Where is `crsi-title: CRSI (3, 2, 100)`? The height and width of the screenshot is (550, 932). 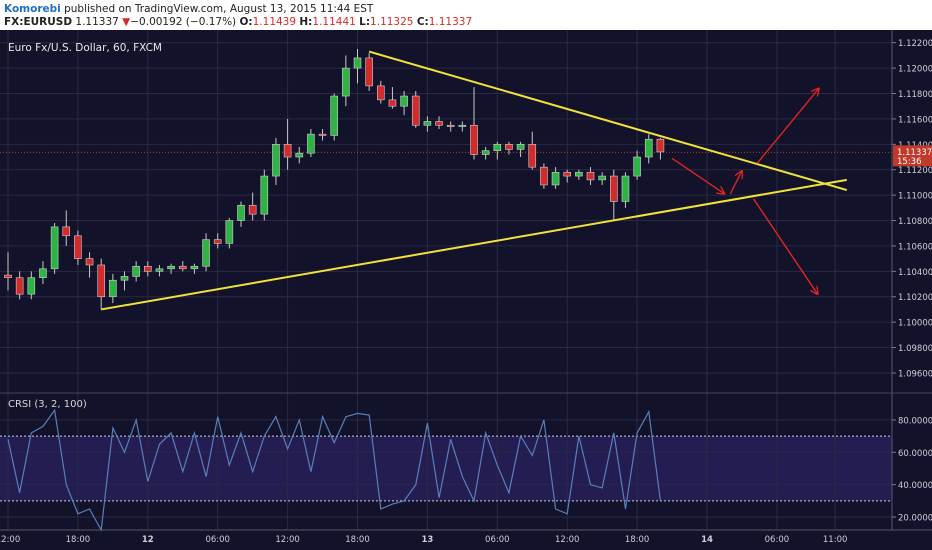
crsi-title: CRSI (3, 2, 100) is located at coordinates (47, 404).